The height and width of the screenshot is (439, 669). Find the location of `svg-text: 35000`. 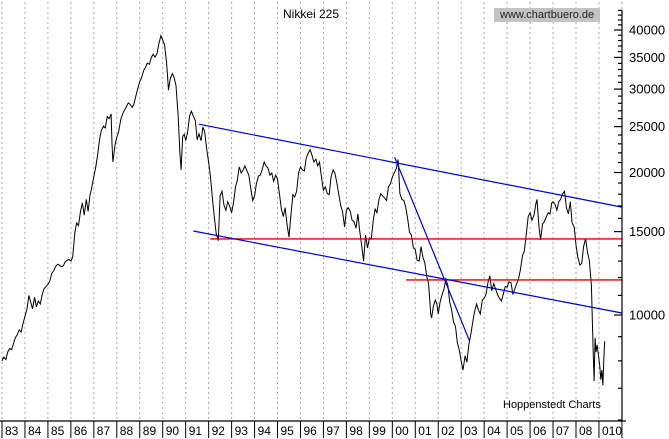

svg-text: 35000 is located at coordinates (647, 57).